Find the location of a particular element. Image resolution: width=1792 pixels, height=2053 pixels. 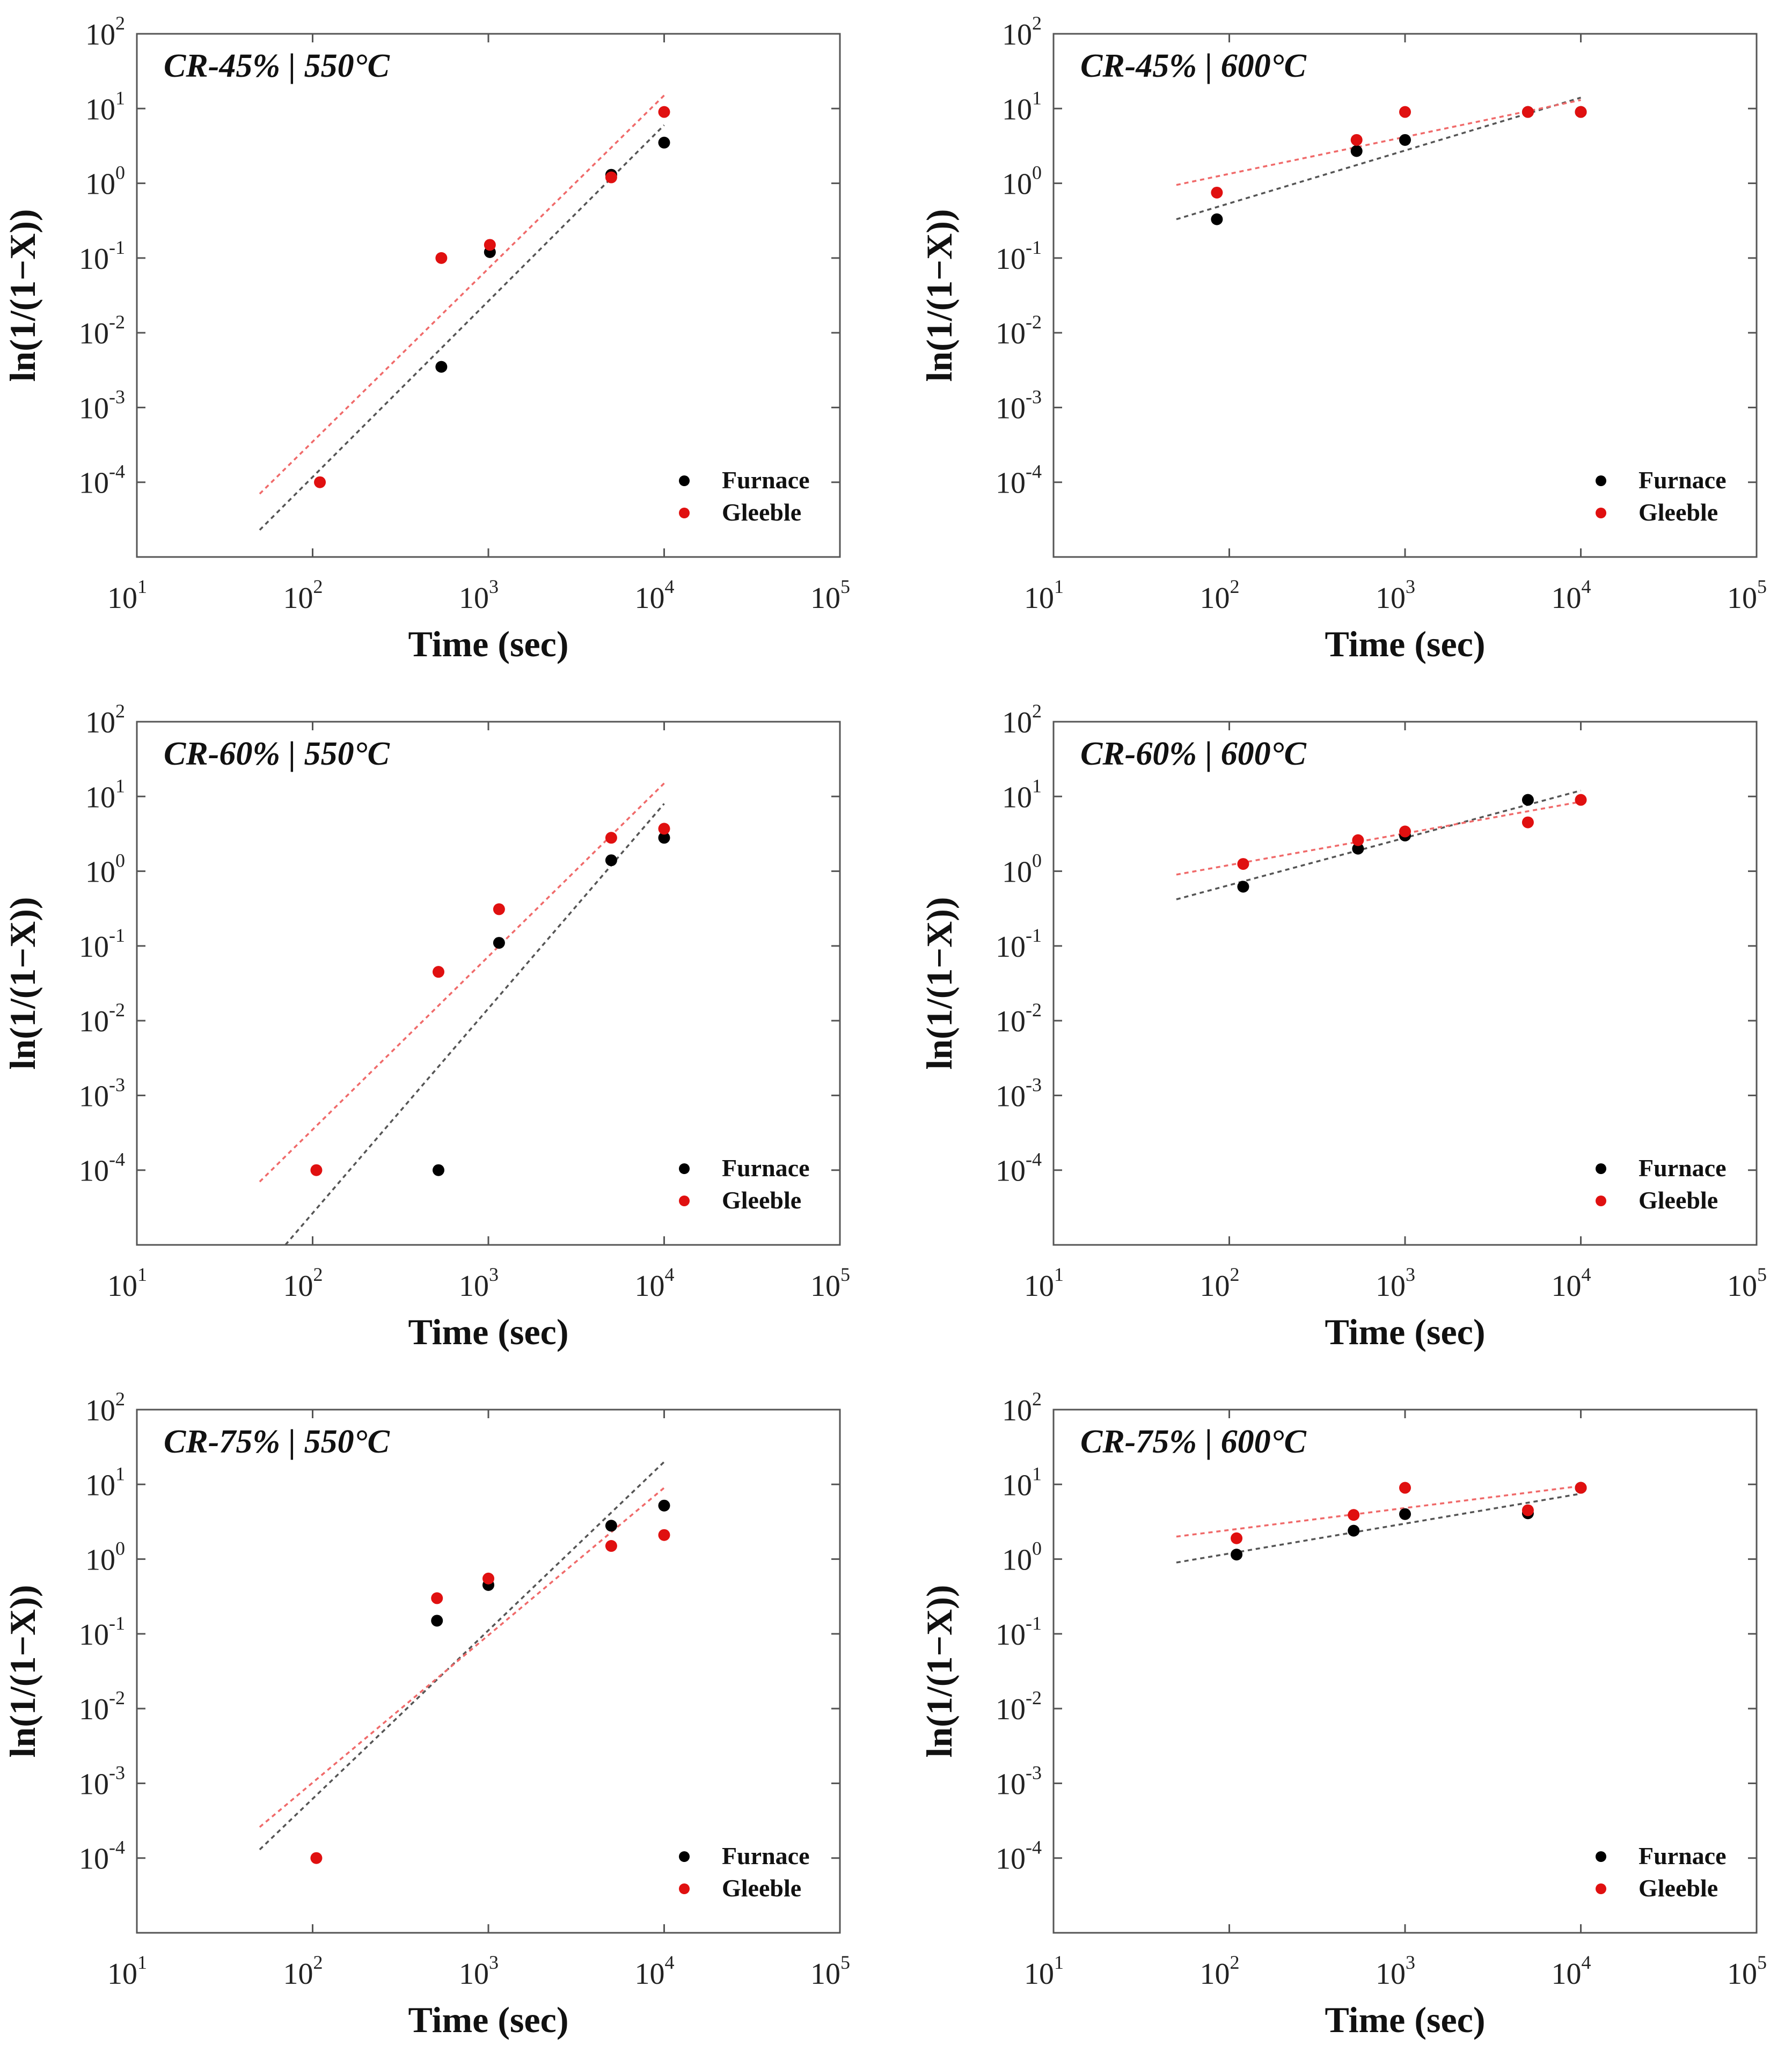

panel-title: CR-45% | 600°C is located at coordinates (1193, 66).